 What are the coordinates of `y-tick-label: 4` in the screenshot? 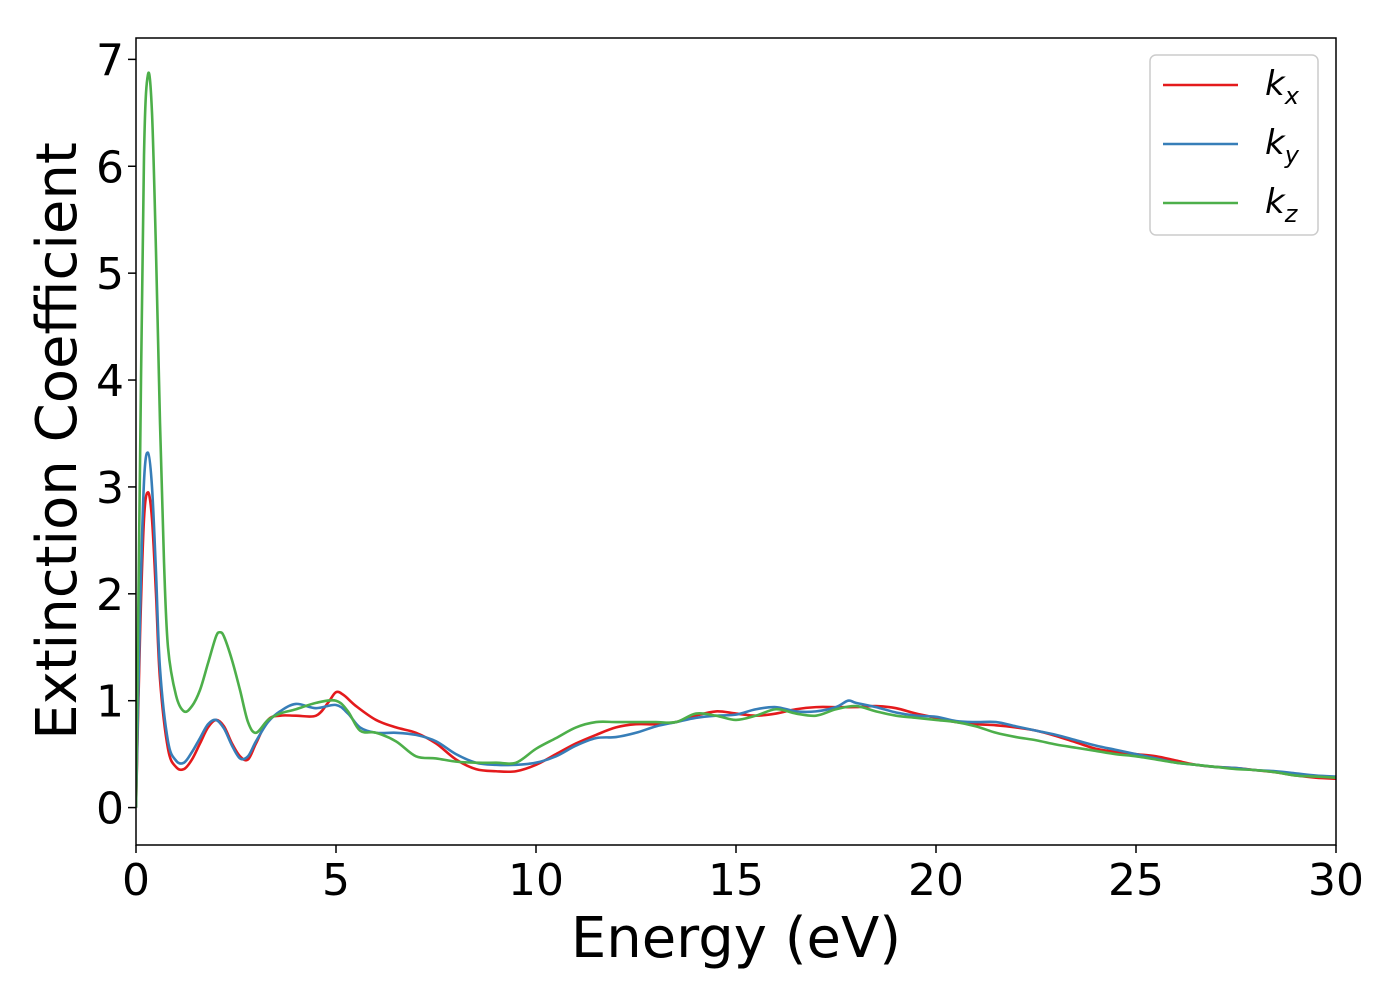 It's located at (110, 381).